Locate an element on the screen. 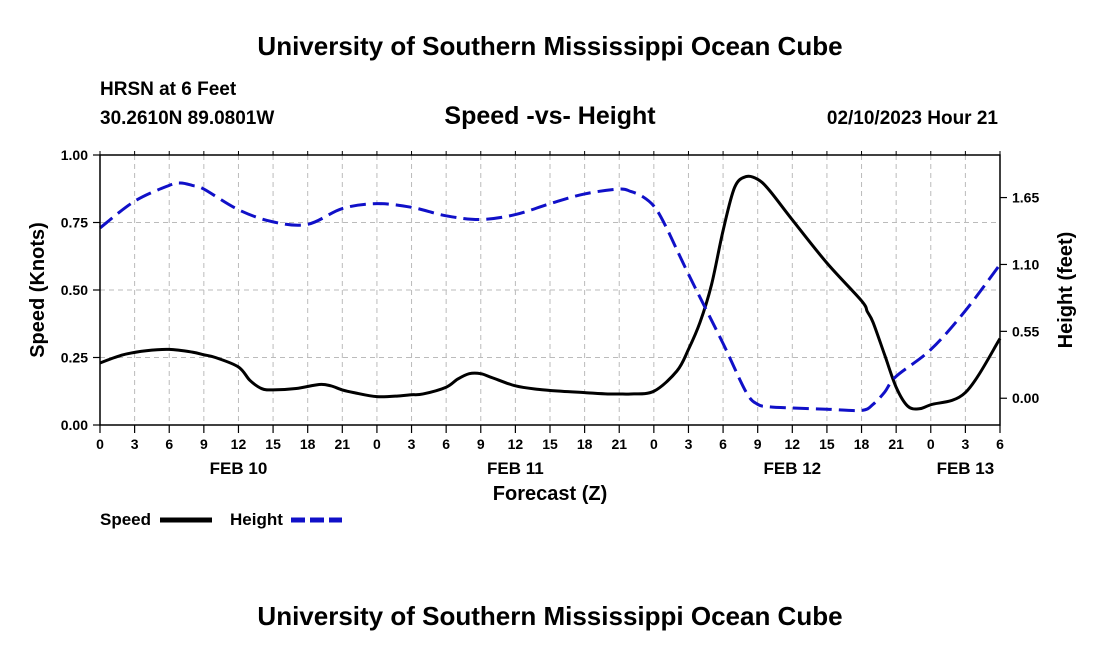 This screenshot has height=650, width=1100. y-left-tick-label: 0.50 is located at coordinates (74, 290).